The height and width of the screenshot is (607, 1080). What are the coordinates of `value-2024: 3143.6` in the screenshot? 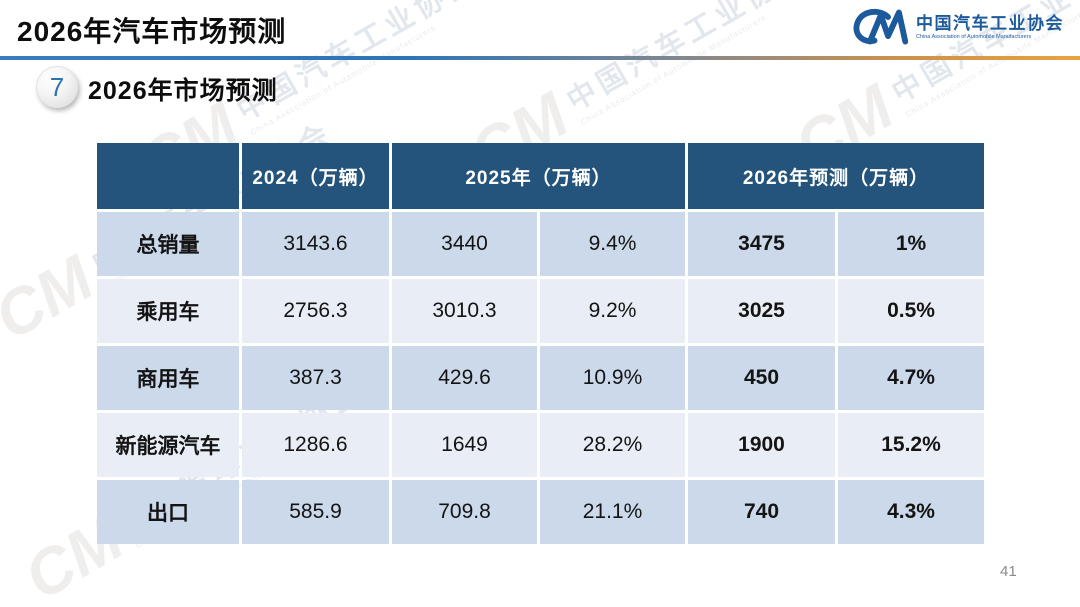 It's located at (315, 244).